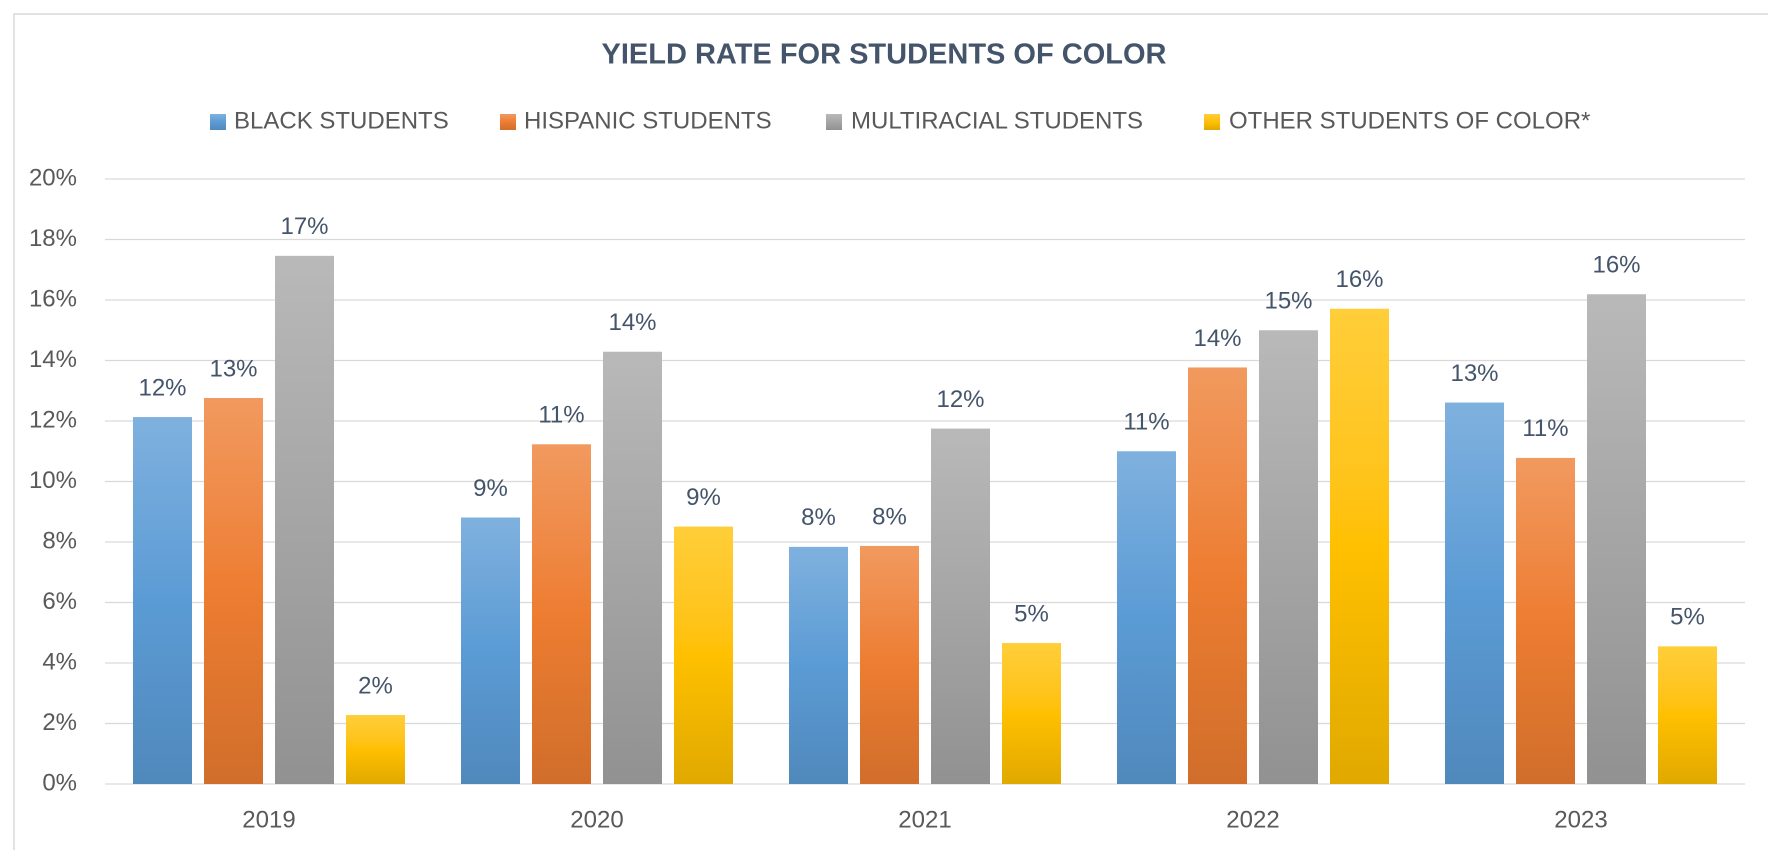  What do you see at coordinates (53, 419) in the screenshot?
I see `y-tick-label: 12%` at bounding box center [53, 419].